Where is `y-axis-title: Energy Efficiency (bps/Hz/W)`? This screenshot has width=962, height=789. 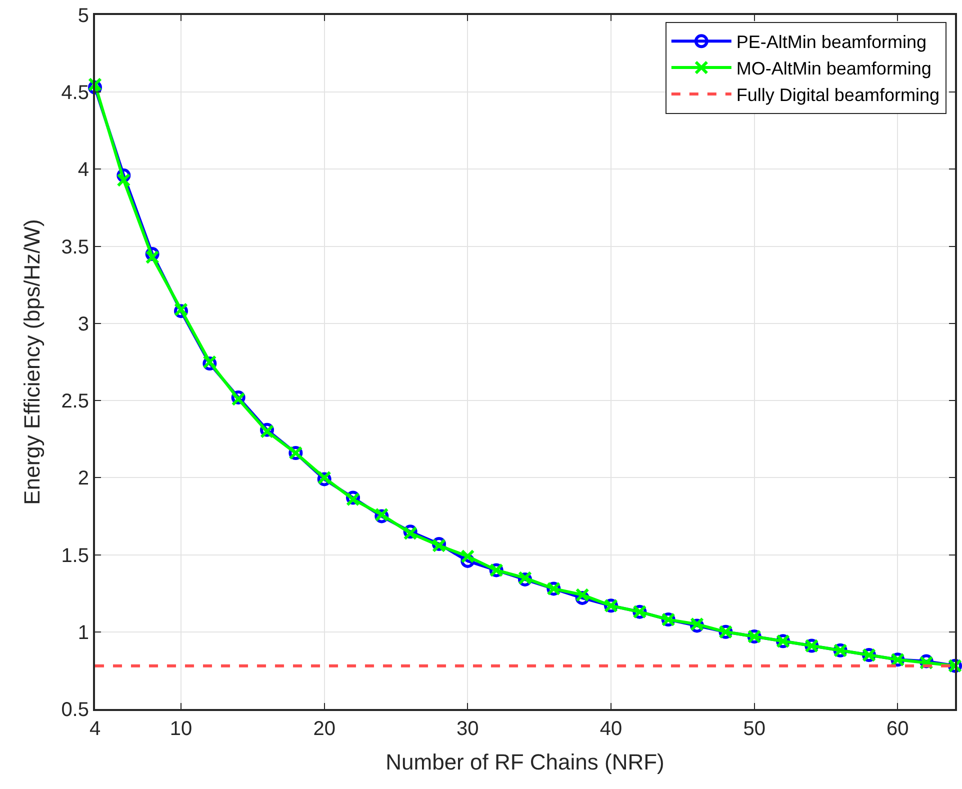 y-axis-title: Energy Efficiency (bps/Hz/W) is located at coordinates (31, 362).